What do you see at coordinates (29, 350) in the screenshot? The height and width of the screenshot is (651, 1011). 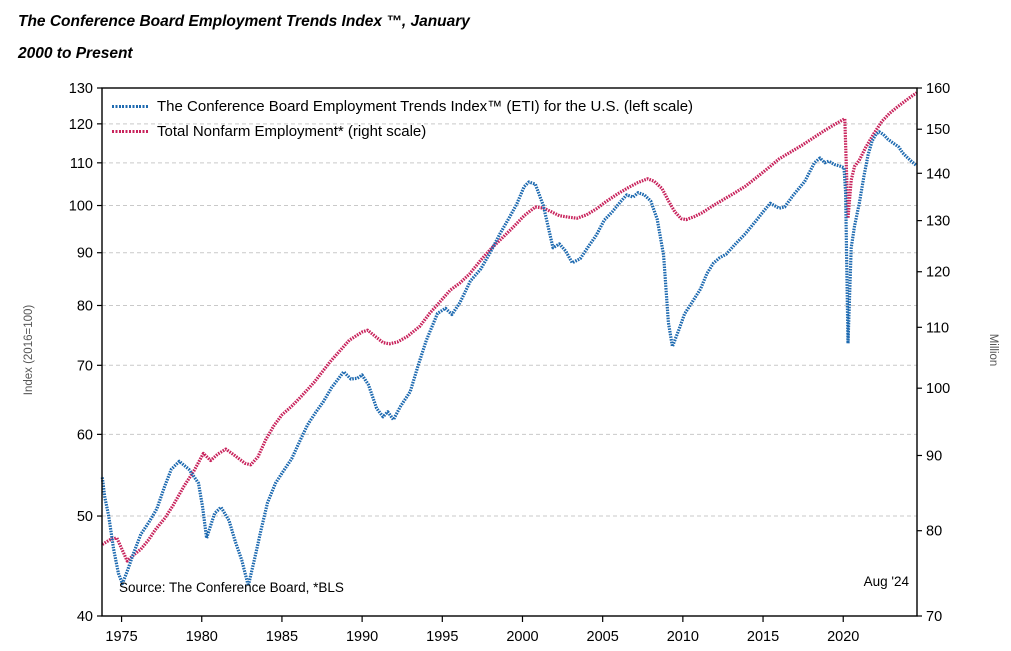 I see `left-axis-title: Index (2016=100)` at bounding box center [29, 350].